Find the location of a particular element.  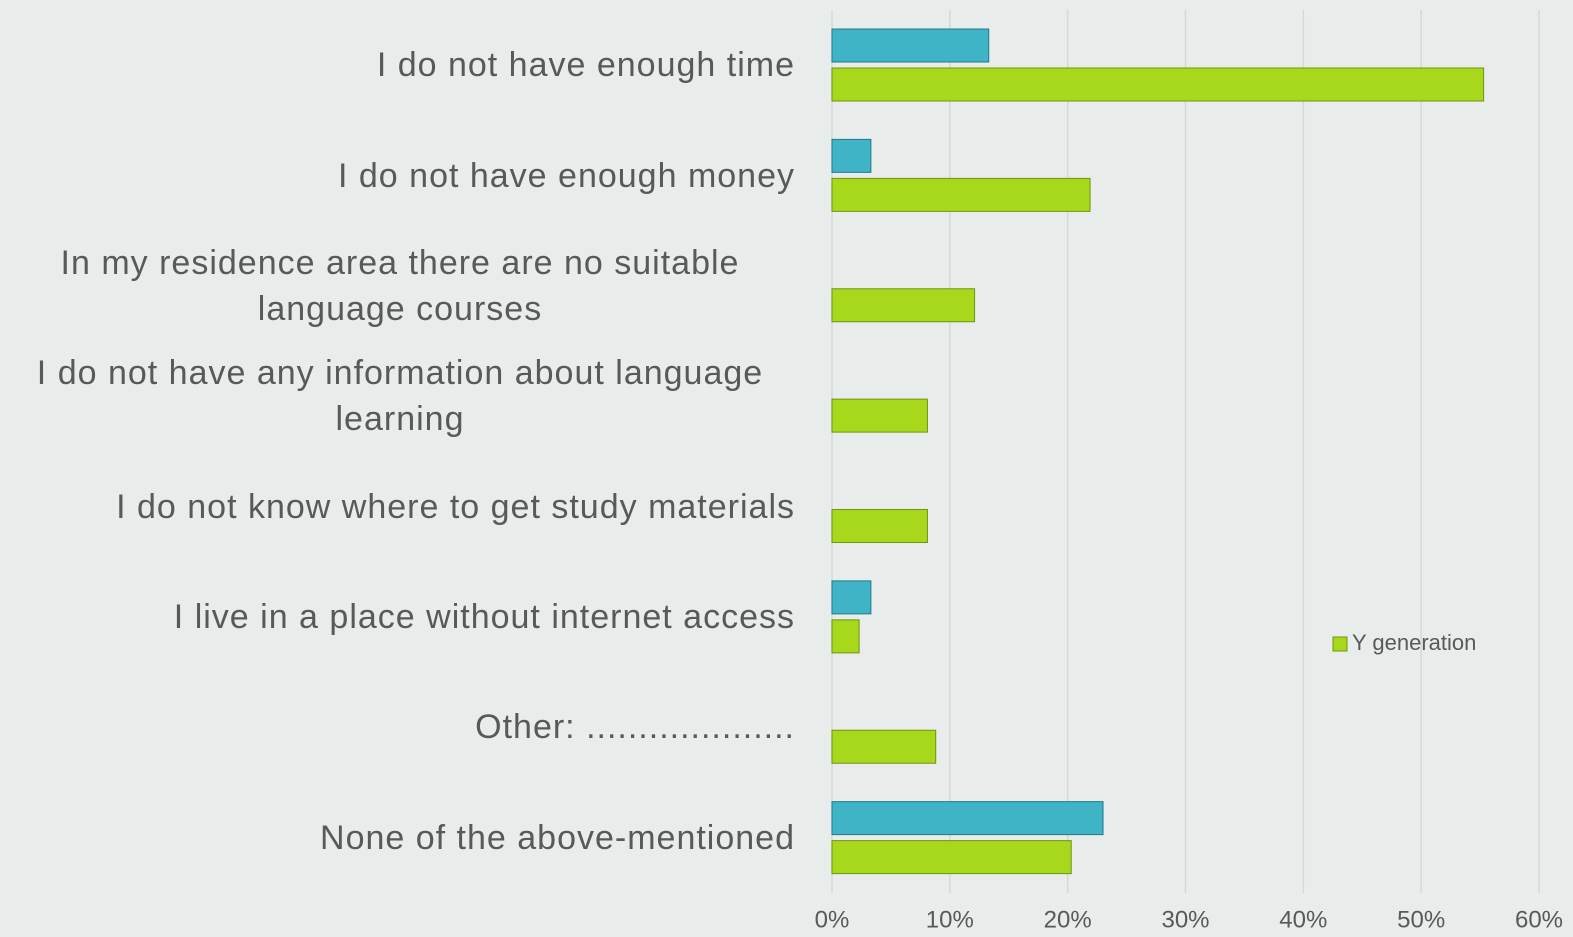

category-label: None of the above-mentioned is located at coordinates (400, 838).